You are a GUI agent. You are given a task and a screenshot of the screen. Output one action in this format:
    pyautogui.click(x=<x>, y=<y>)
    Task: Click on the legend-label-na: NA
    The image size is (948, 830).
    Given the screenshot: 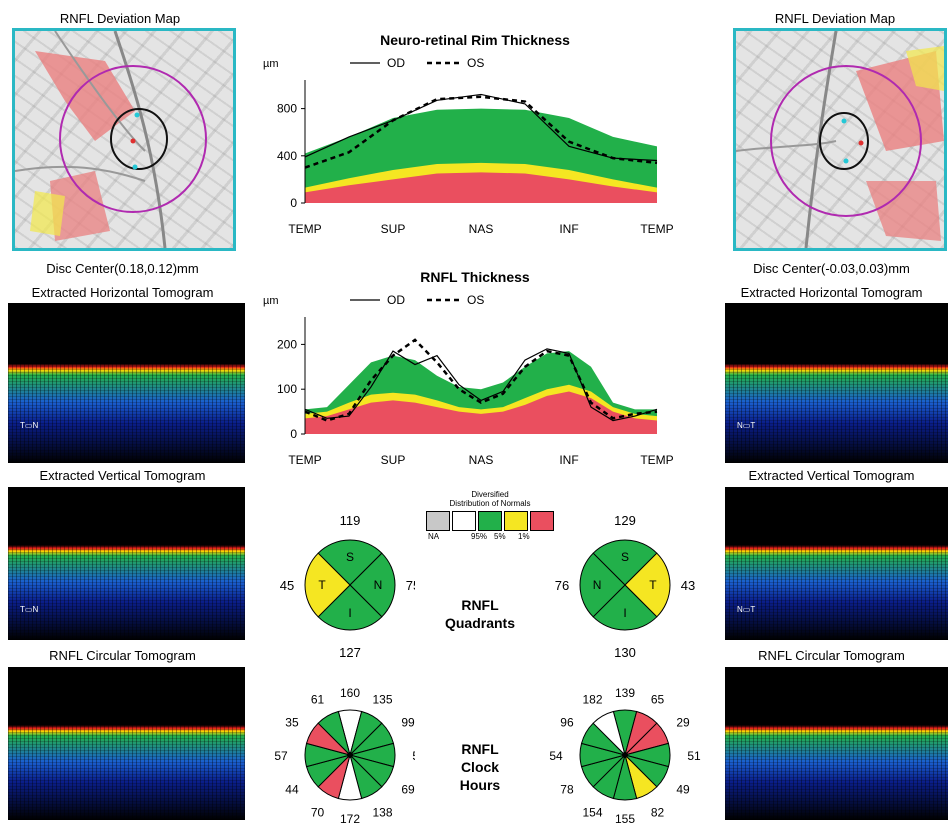 What is the action you would take?
    pyautogui.click(x=434, y=536)
    